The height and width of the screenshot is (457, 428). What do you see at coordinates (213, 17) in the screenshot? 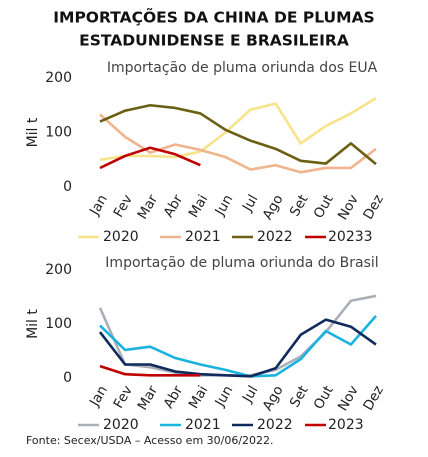
I see `title: IMPORTAÇÕES DA CHINA DE PLUMAS` at bounding box center [213, 17].